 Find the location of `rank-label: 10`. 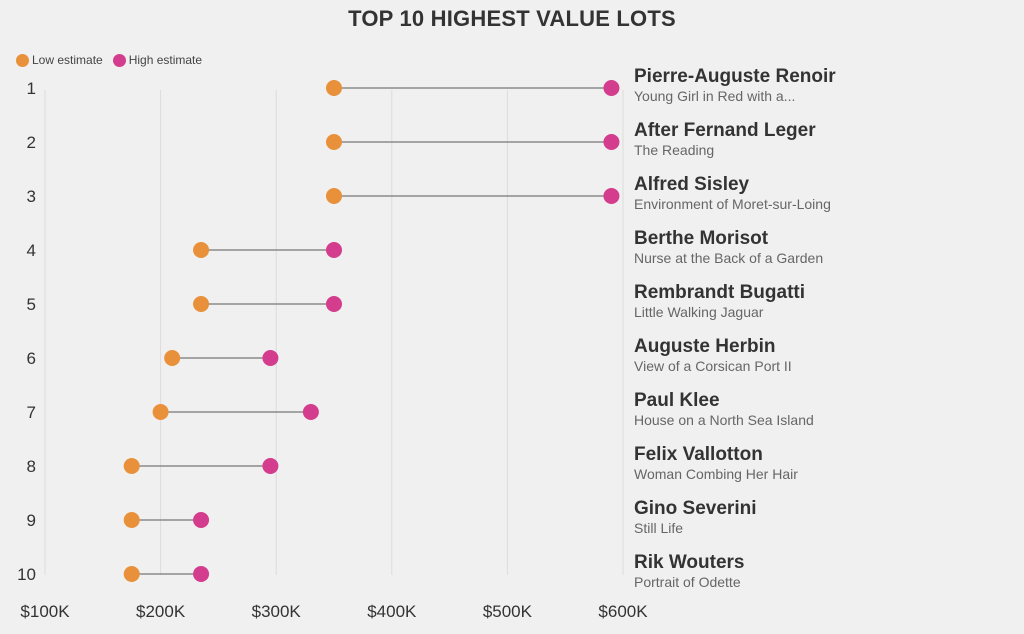

rank-label: 10 is located at coordinates (26, 574).